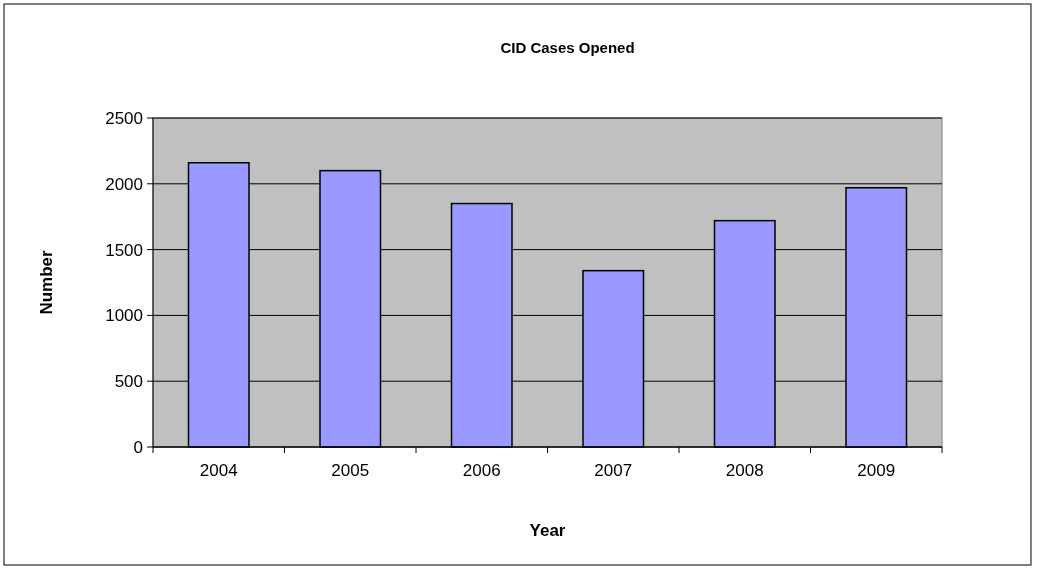 The height and width of the screenshot is (571, 1037). Describe the element at coordinates (613, 470) in the screenshot. I see `x-tick-label: 2007` at that location.